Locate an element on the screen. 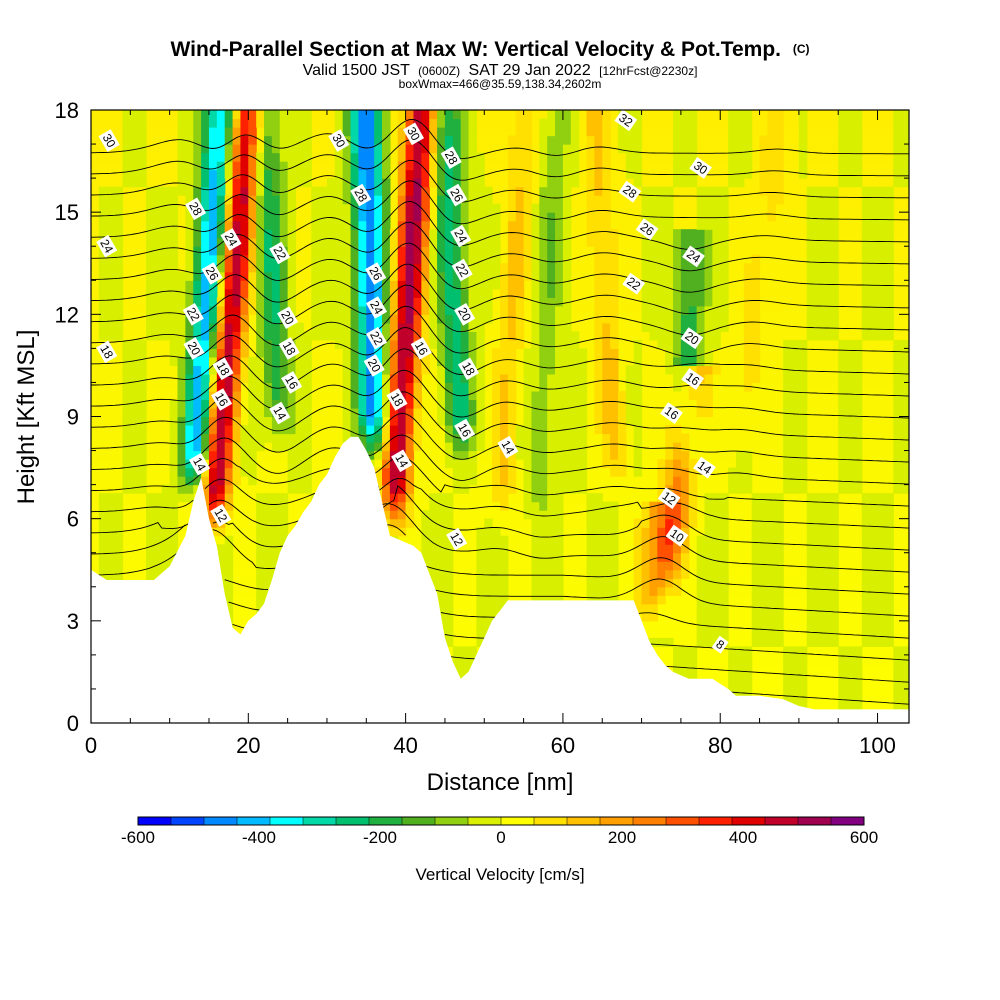 The height and width of the screenshot is (1000, 1000). colorbar-tick-label: 400 is located at coordinates (743, 837).